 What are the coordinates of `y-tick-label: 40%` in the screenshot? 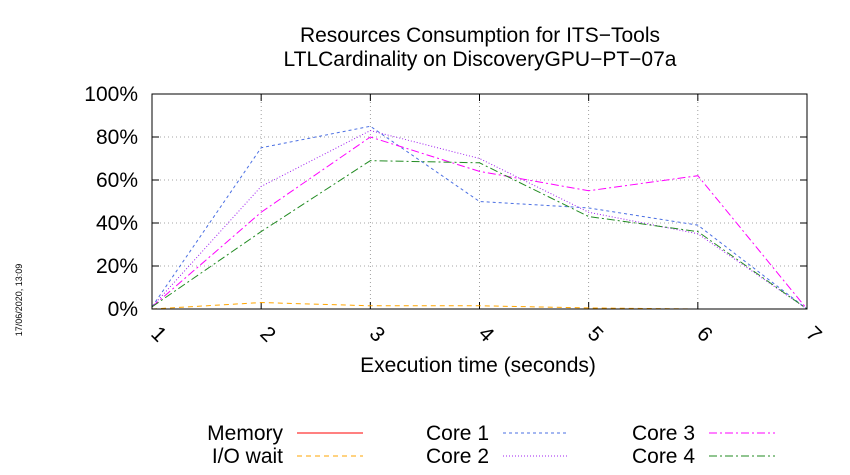 It's located at (117, 223).